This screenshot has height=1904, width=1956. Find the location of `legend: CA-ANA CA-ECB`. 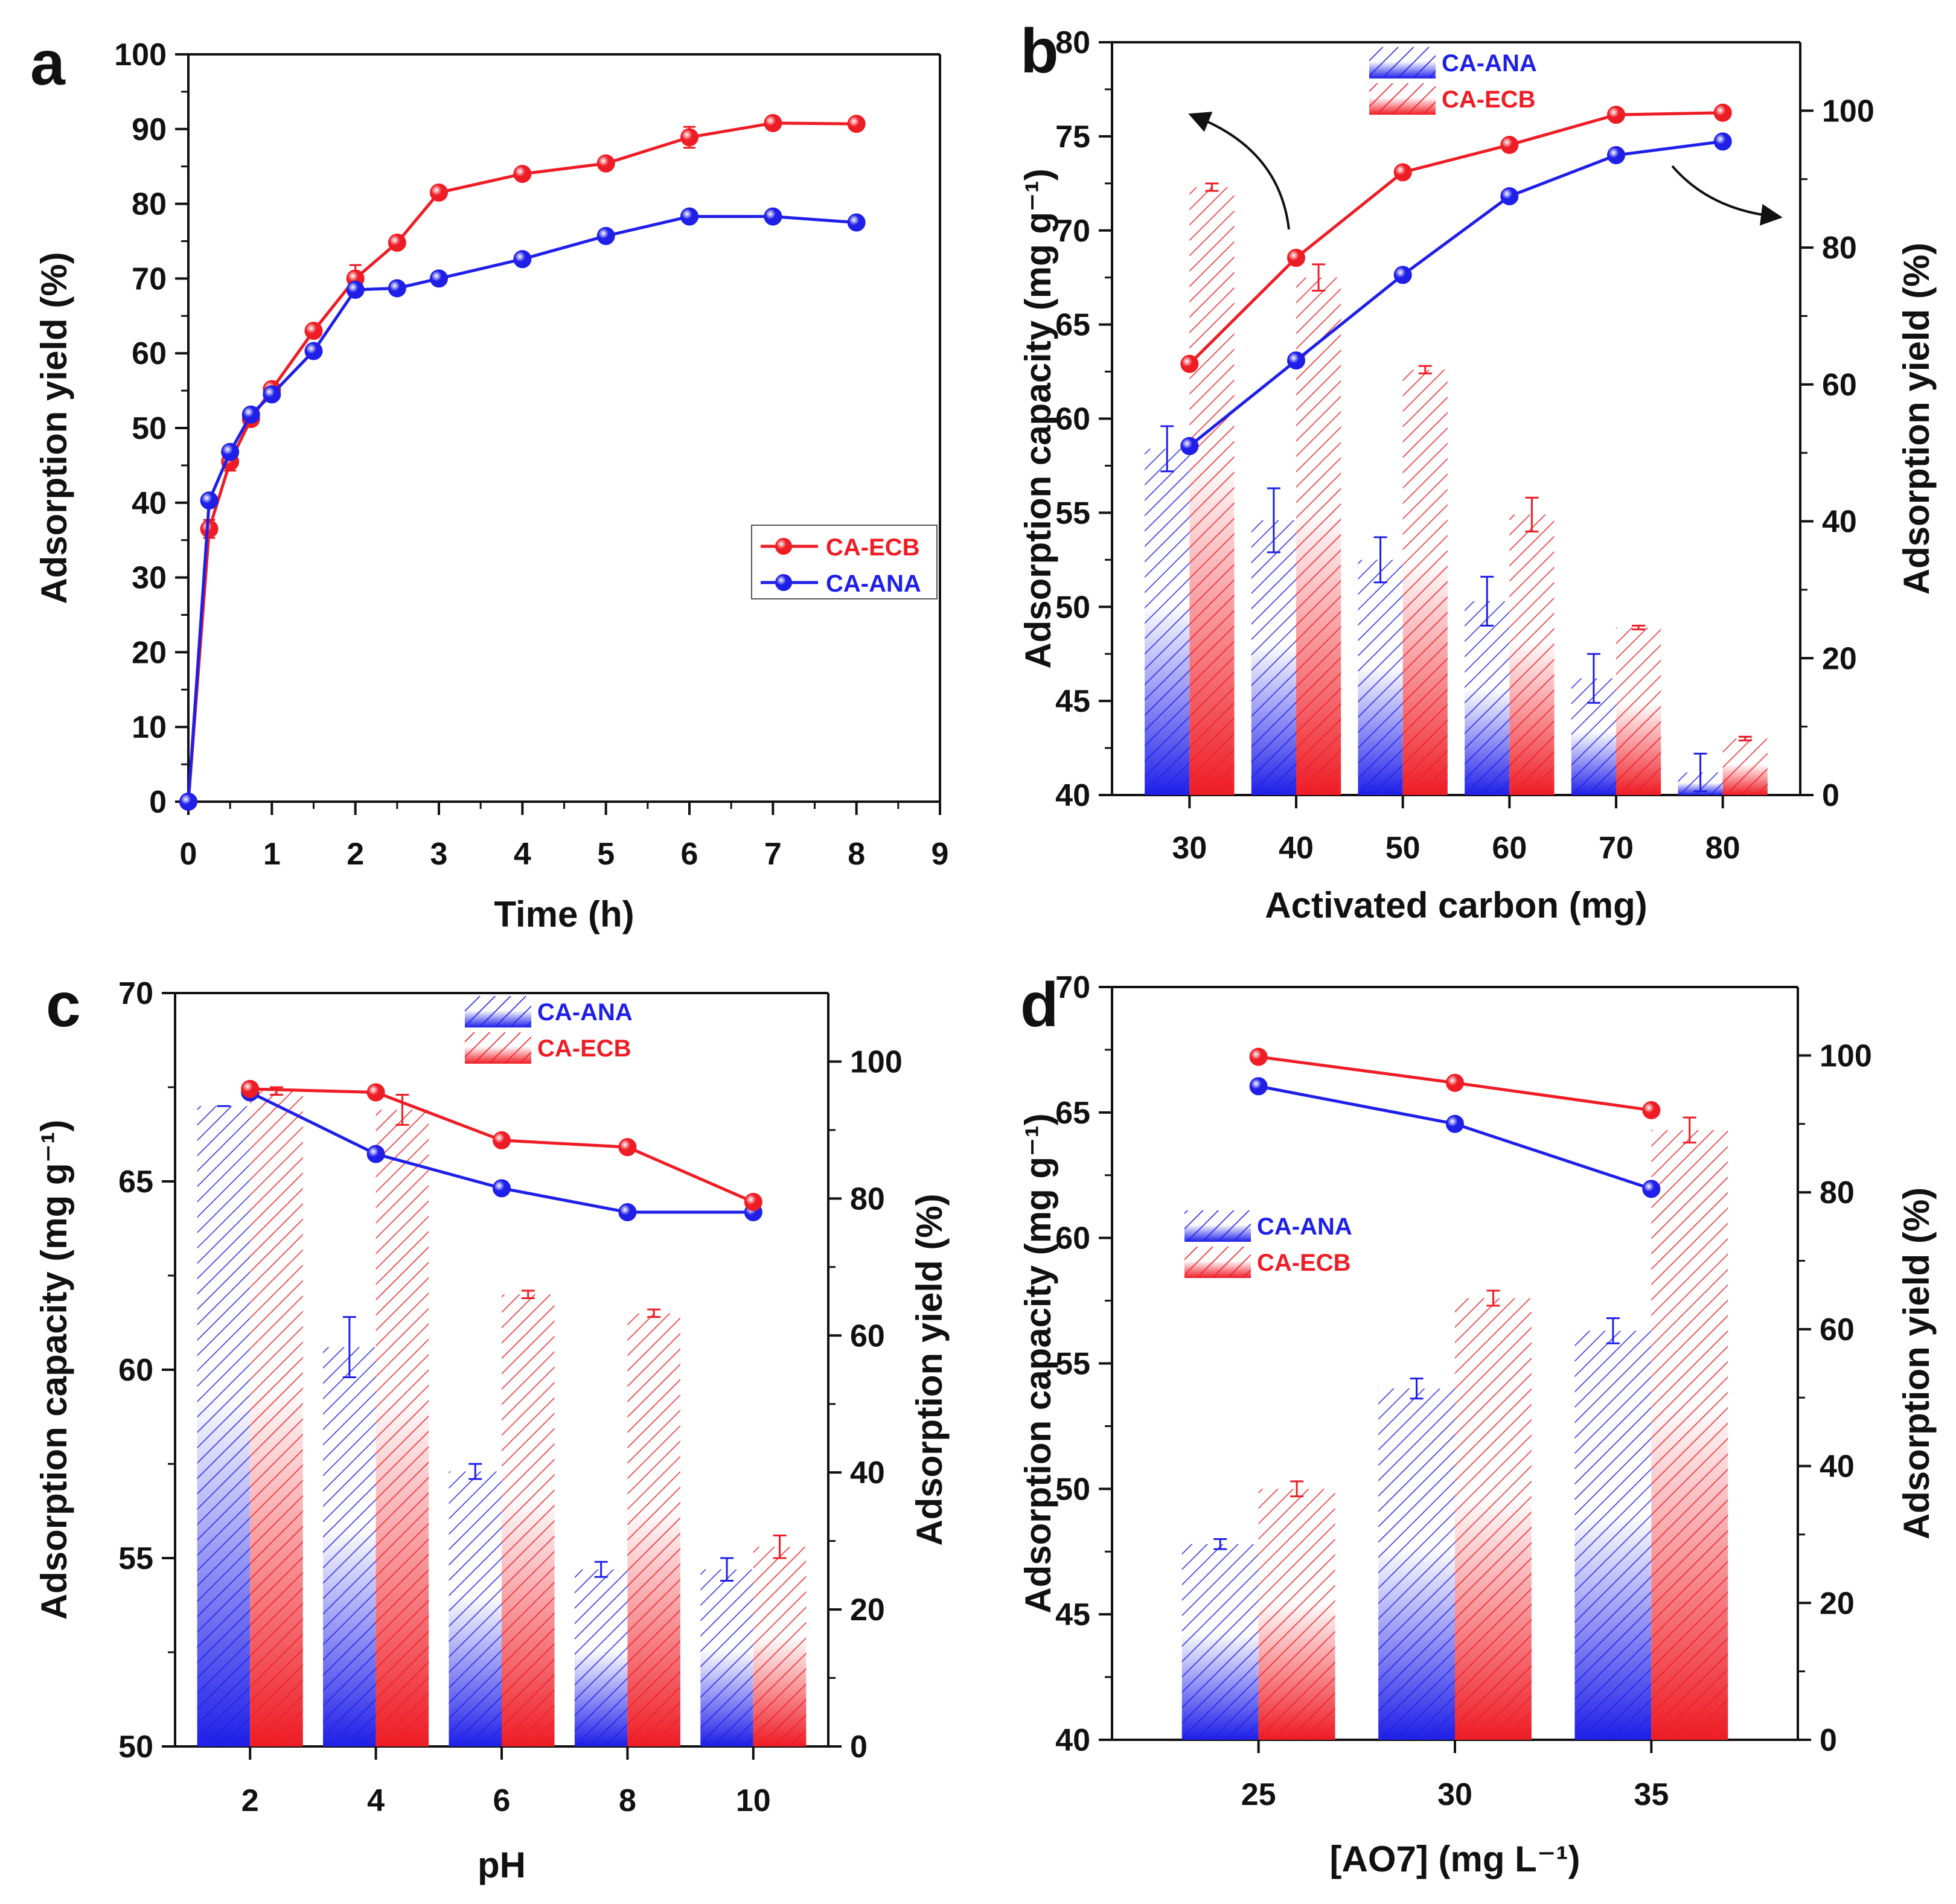

legend: CA-ANA CA-ECB is located at coordinates (1268, 1244).